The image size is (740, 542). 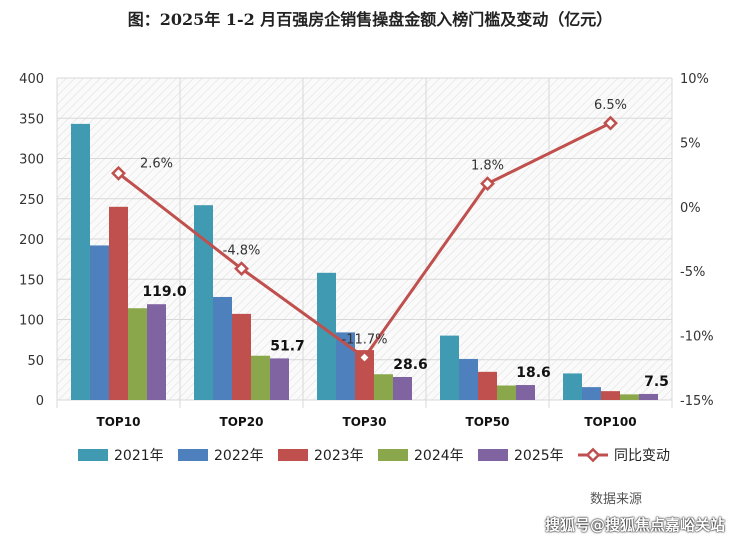 What do you see at coordinates (31, 200) in the screenshot?
I see `y-tick-label: 250` at bounding box center [31, 200].